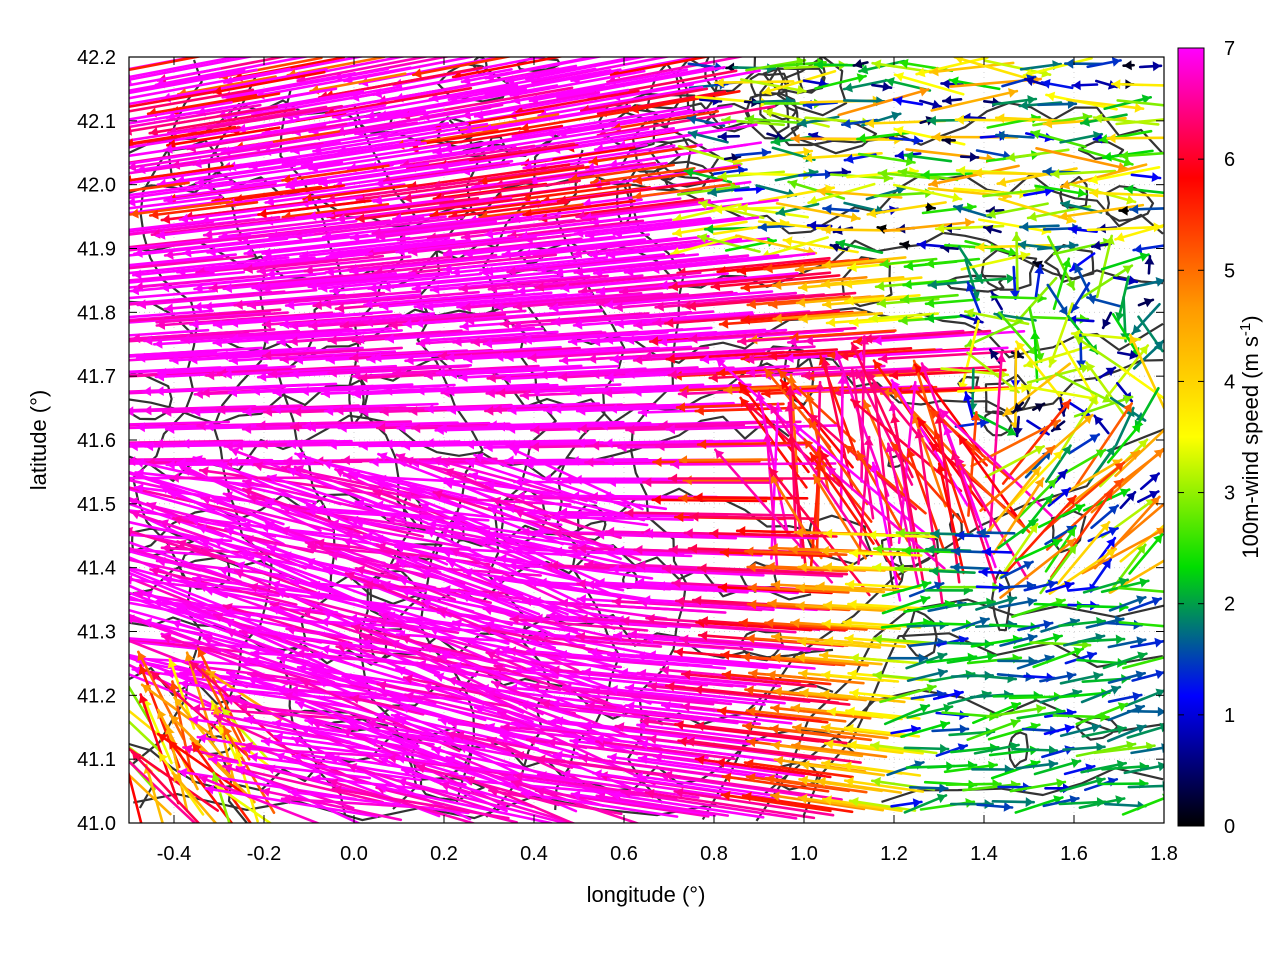  What do you see at coordinates (96, 696) in the screenshot?
I see `y-tick-label: 41.2` at bounding box center [96, 696].